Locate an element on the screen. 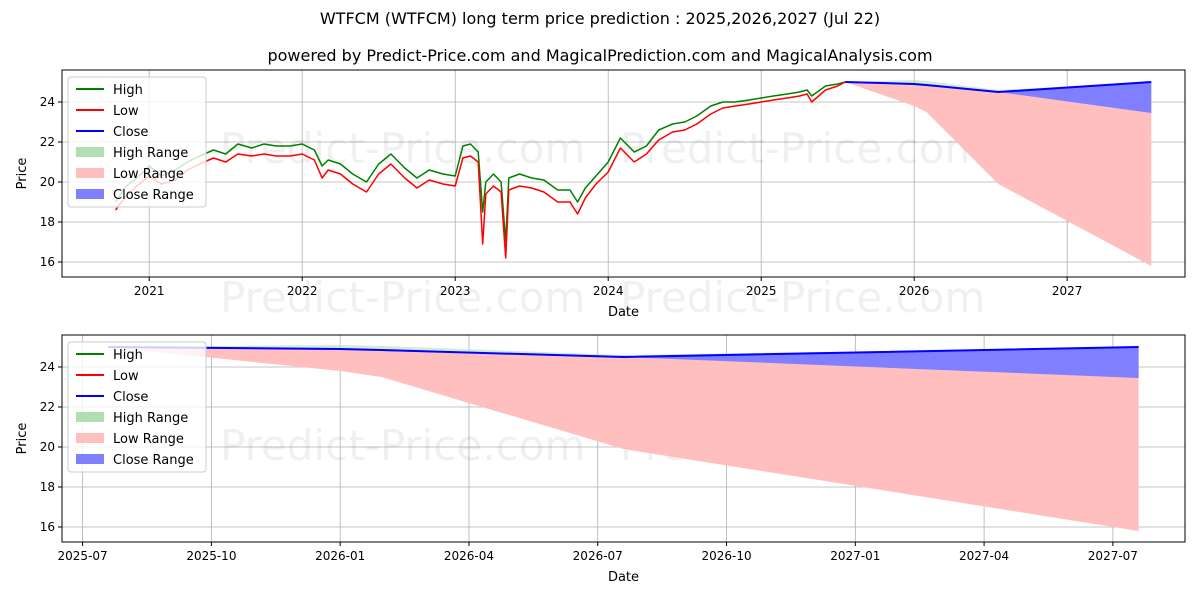  x-tick-label: 2027-01 is located at coordinates (855, 556).